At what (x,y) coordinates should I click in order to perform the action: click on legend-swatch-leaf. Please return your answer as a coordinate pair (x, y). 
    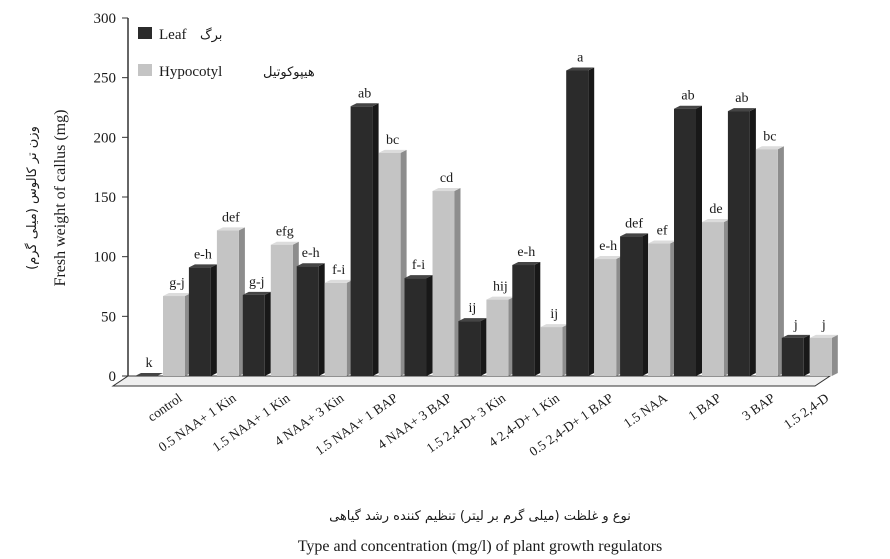
    Looking at the image, I should click on (145, 33).